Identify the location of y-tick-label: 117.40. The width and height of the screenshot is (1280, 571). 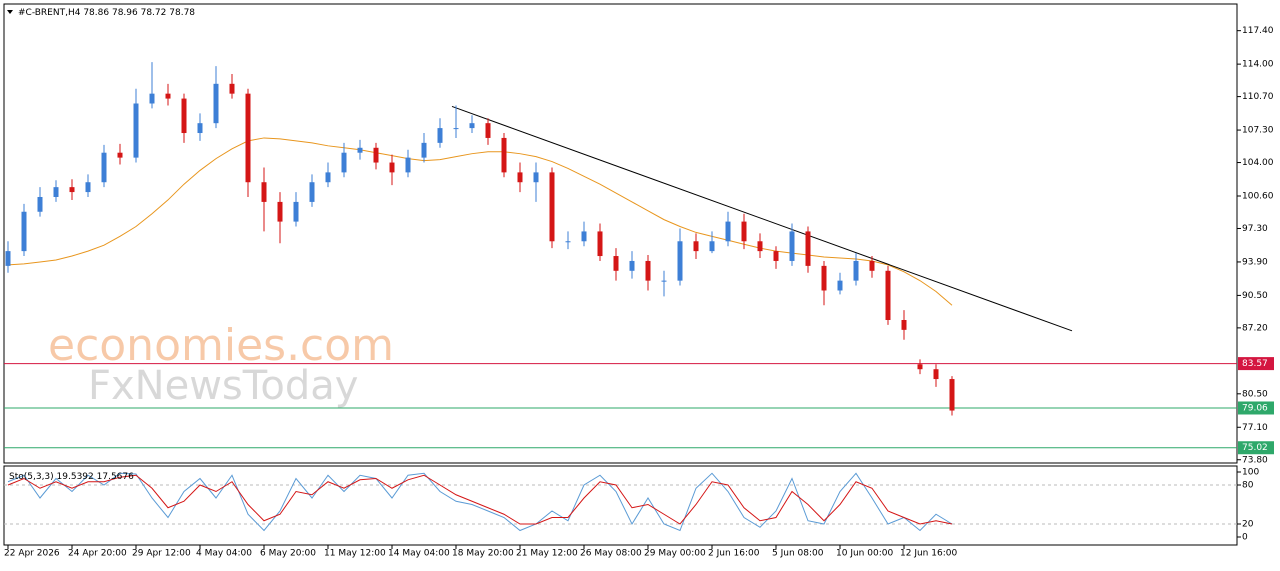
(1258, 31).